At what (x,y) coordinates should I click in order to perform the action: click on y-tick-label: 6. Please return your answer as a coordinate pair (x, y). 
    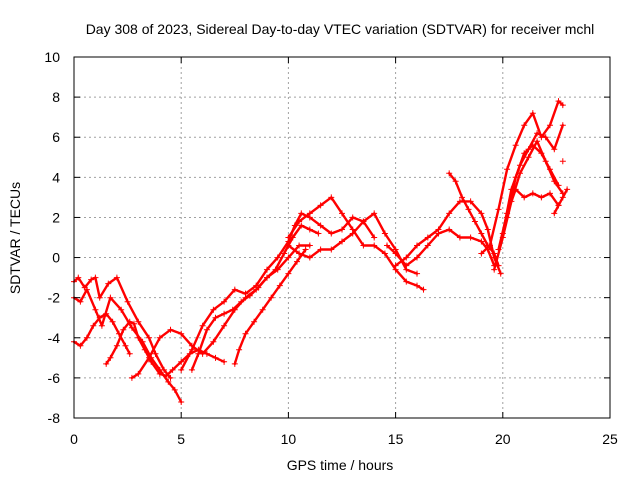
    Looking at the image, I should click on (56, 137).